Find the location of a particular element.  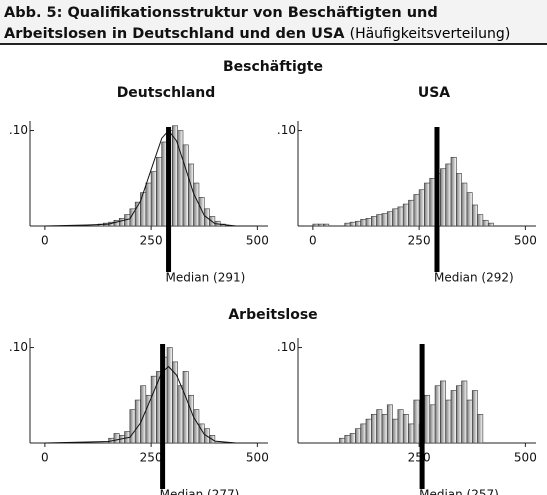

median-label: Median (277) is located at coordinates (200, 491).